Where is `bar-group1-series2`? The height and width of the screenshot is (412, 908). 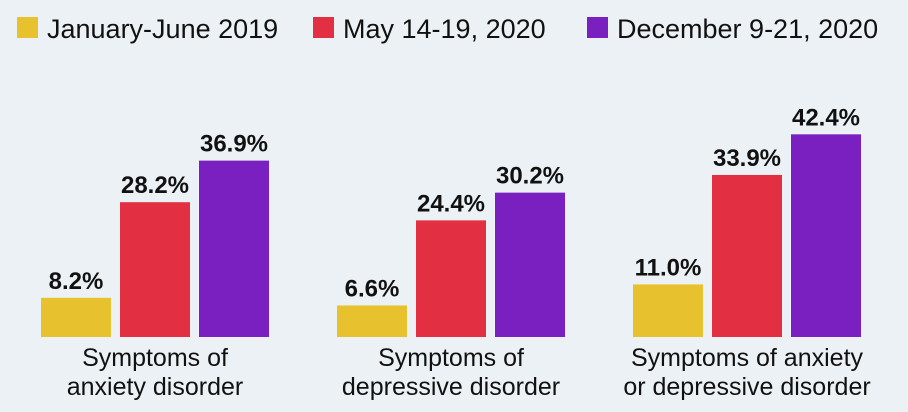
bar-group1-series2 is located at coordinates (155, 269).